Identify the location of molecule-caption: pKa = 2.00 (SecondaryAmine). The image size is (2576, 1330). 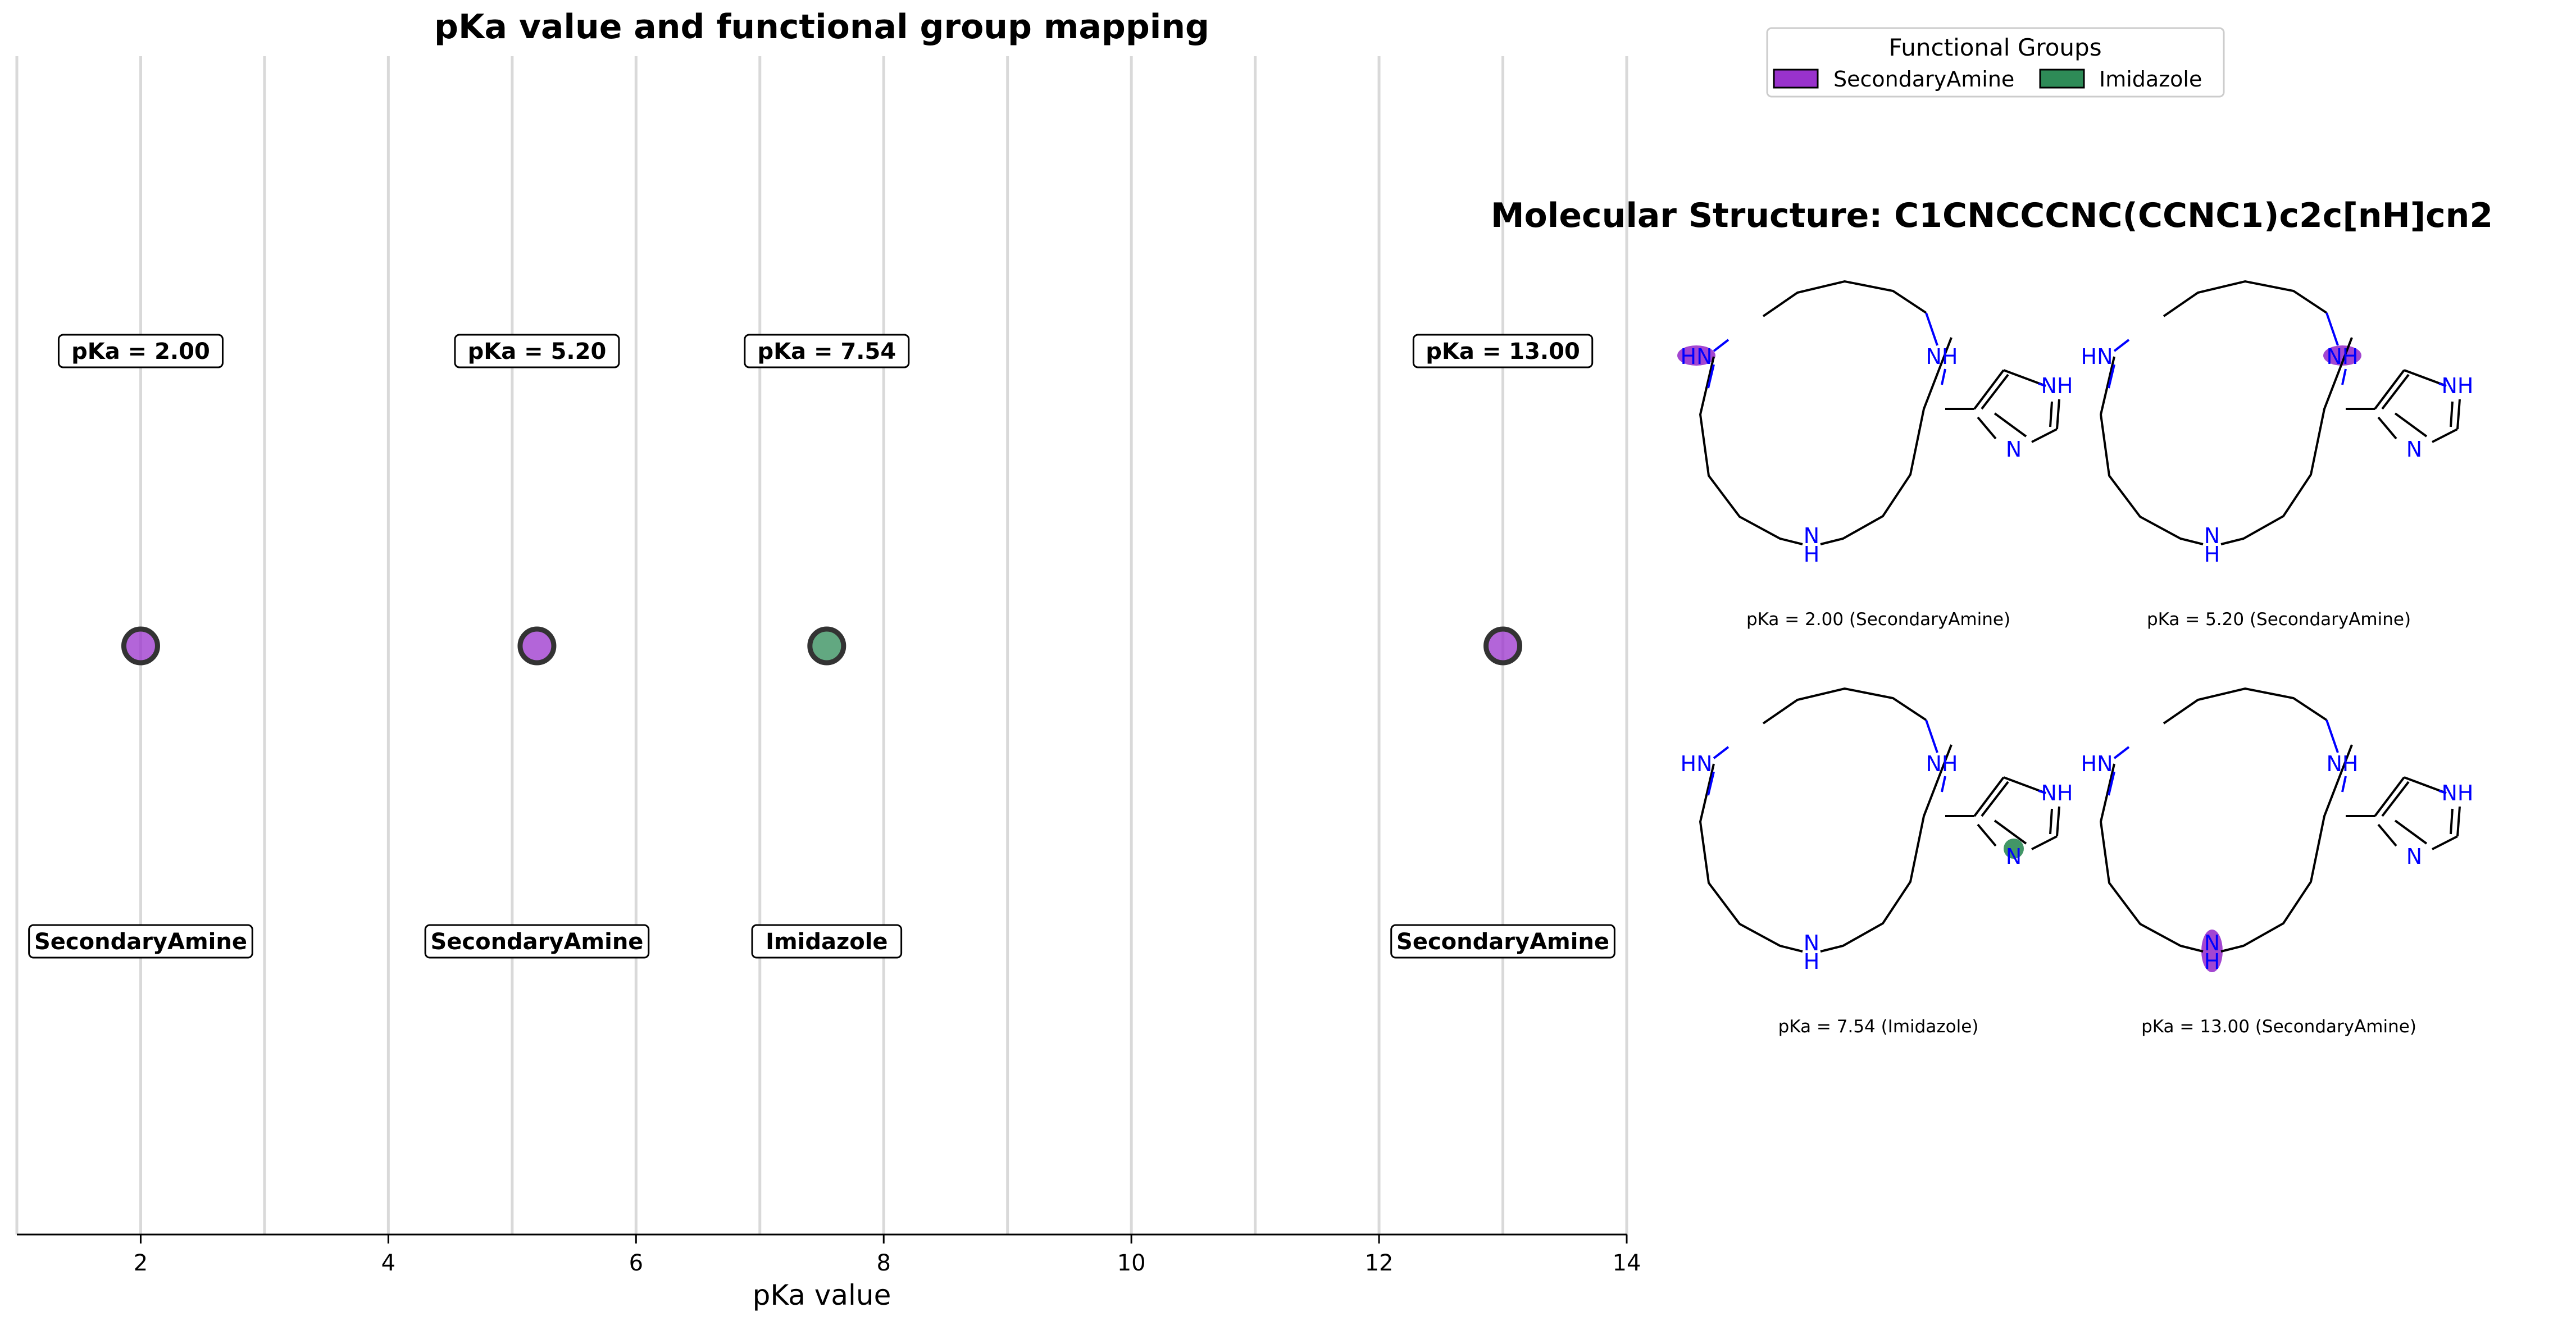
(1878, 619).